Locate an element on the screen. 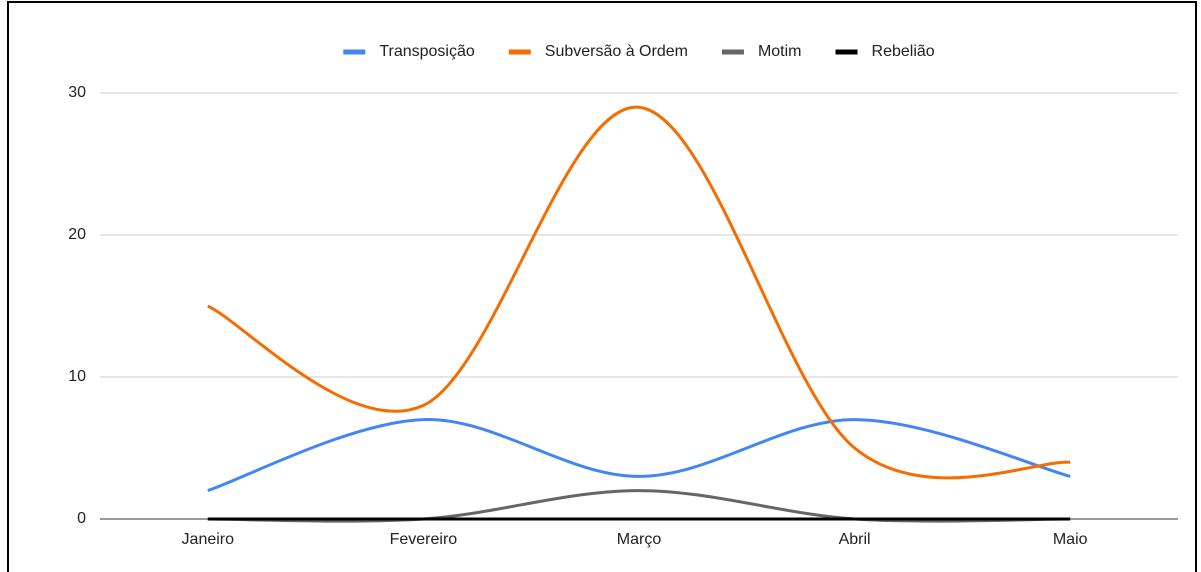 Image resolution: width=1201 pixels, height=572 pixels. legend-label: Subversão à Ordem is located at coordinates (616, 51).